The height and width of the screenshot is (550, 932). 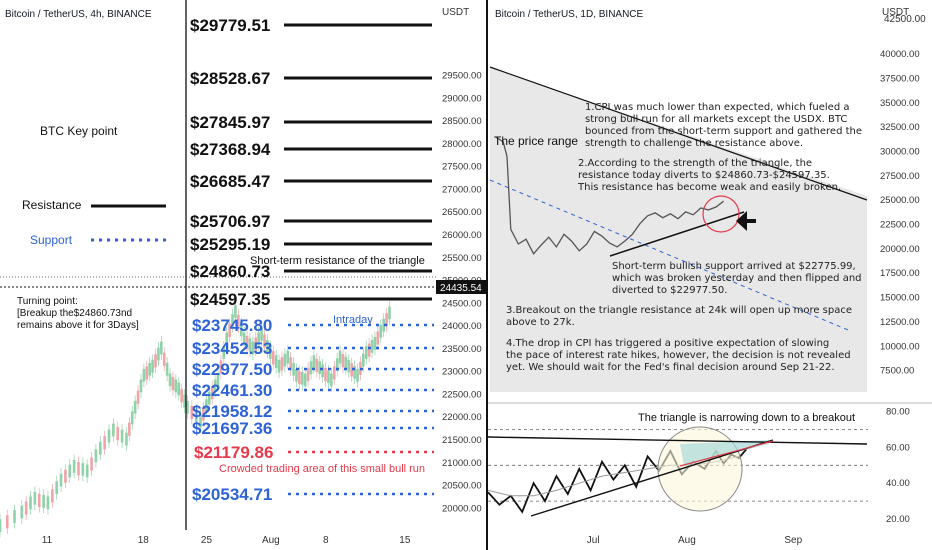 What do you see at coordinates (462, 121) in the screenshot?
I see `left-y-tick: 28500.00` at bounding box center [462, 121].